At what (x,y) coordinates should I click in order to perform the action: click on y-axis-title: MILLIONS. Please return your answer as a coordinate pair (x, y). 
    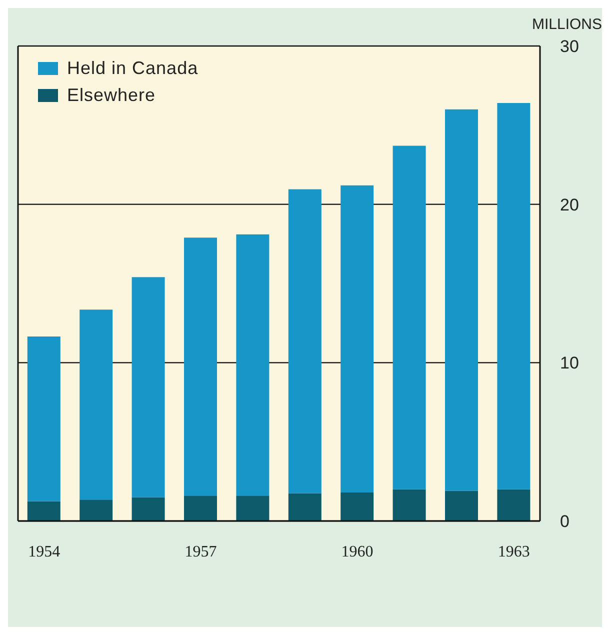
    Looking at the image, I should click on (567, 24).